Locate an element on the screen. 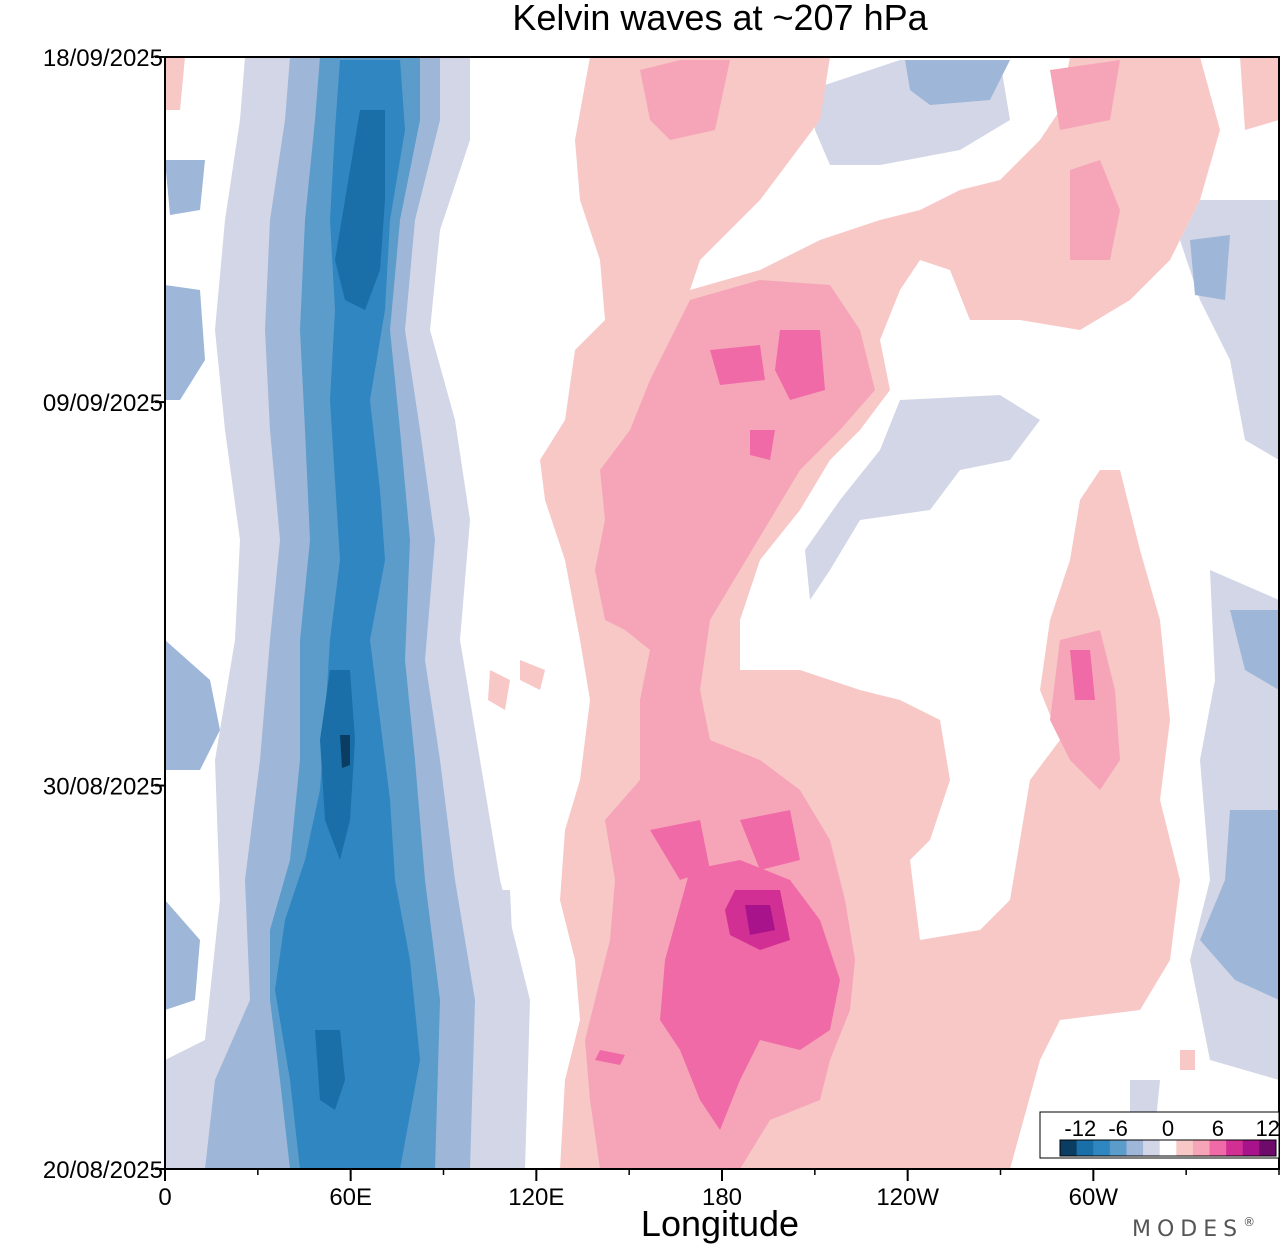  colorbar-label: 0 is located at coordinates (1168, 1128).